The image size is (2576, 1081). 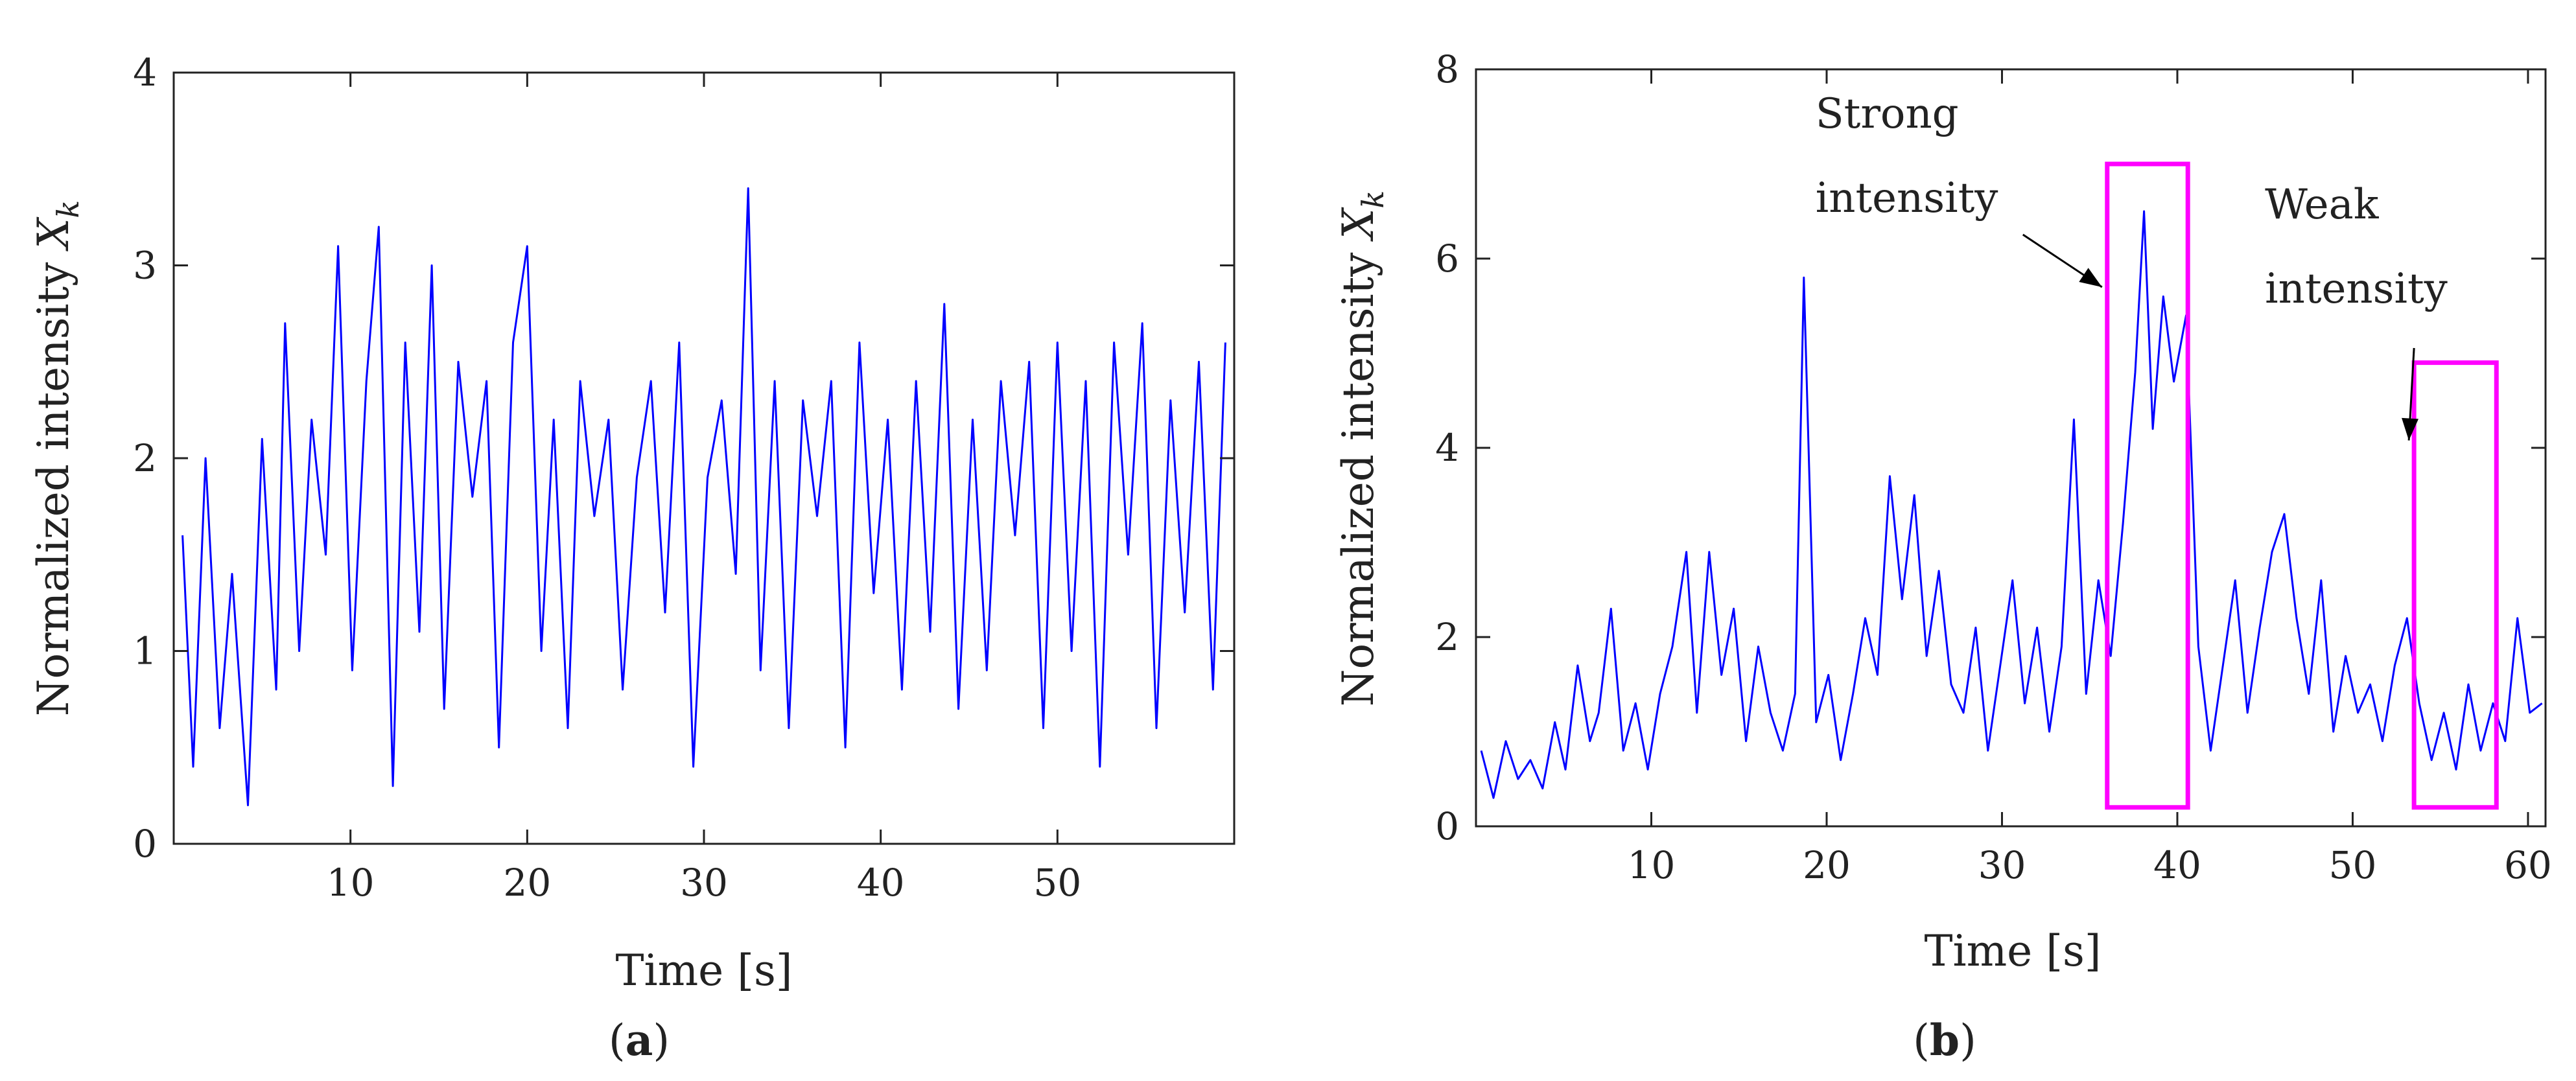 I want to click on panel-b-x-tick-label: 20, so click(x=1827, y=865).